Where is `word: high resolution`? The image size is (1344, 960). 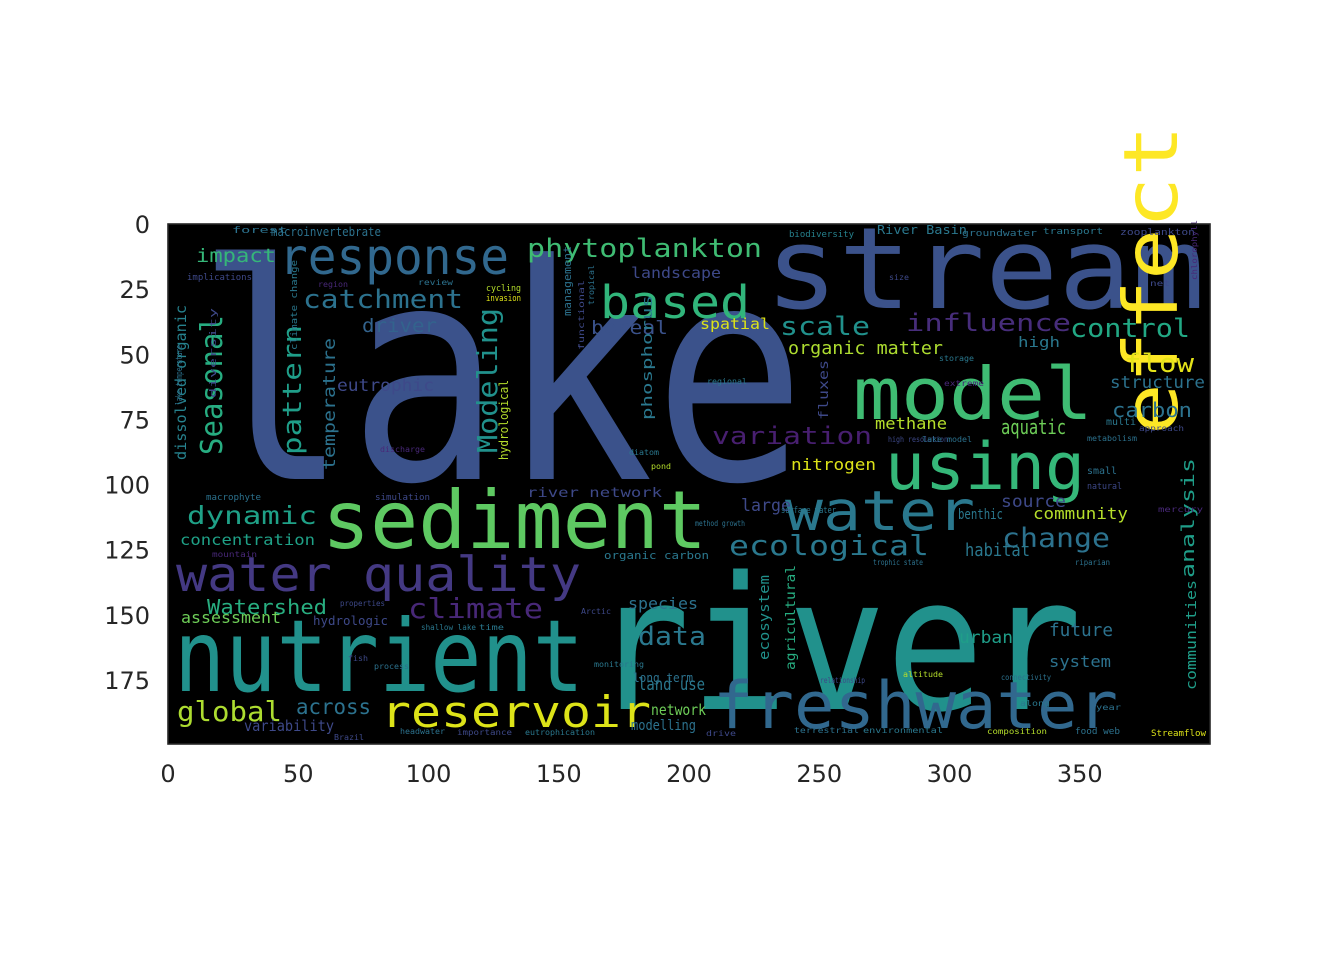 word: high resolution is located at coordinates (918, 439).